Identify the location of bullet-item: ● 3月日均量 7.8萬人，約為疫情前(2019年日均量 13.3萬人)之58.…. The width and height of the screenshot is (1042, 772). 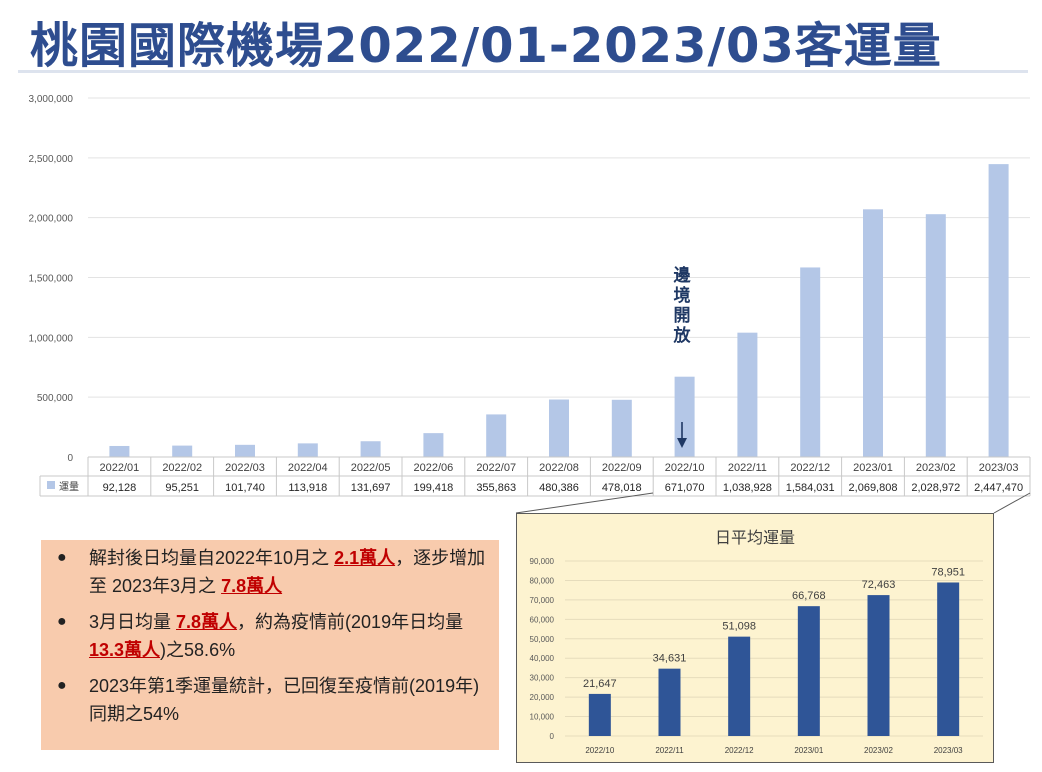
(272, 636).